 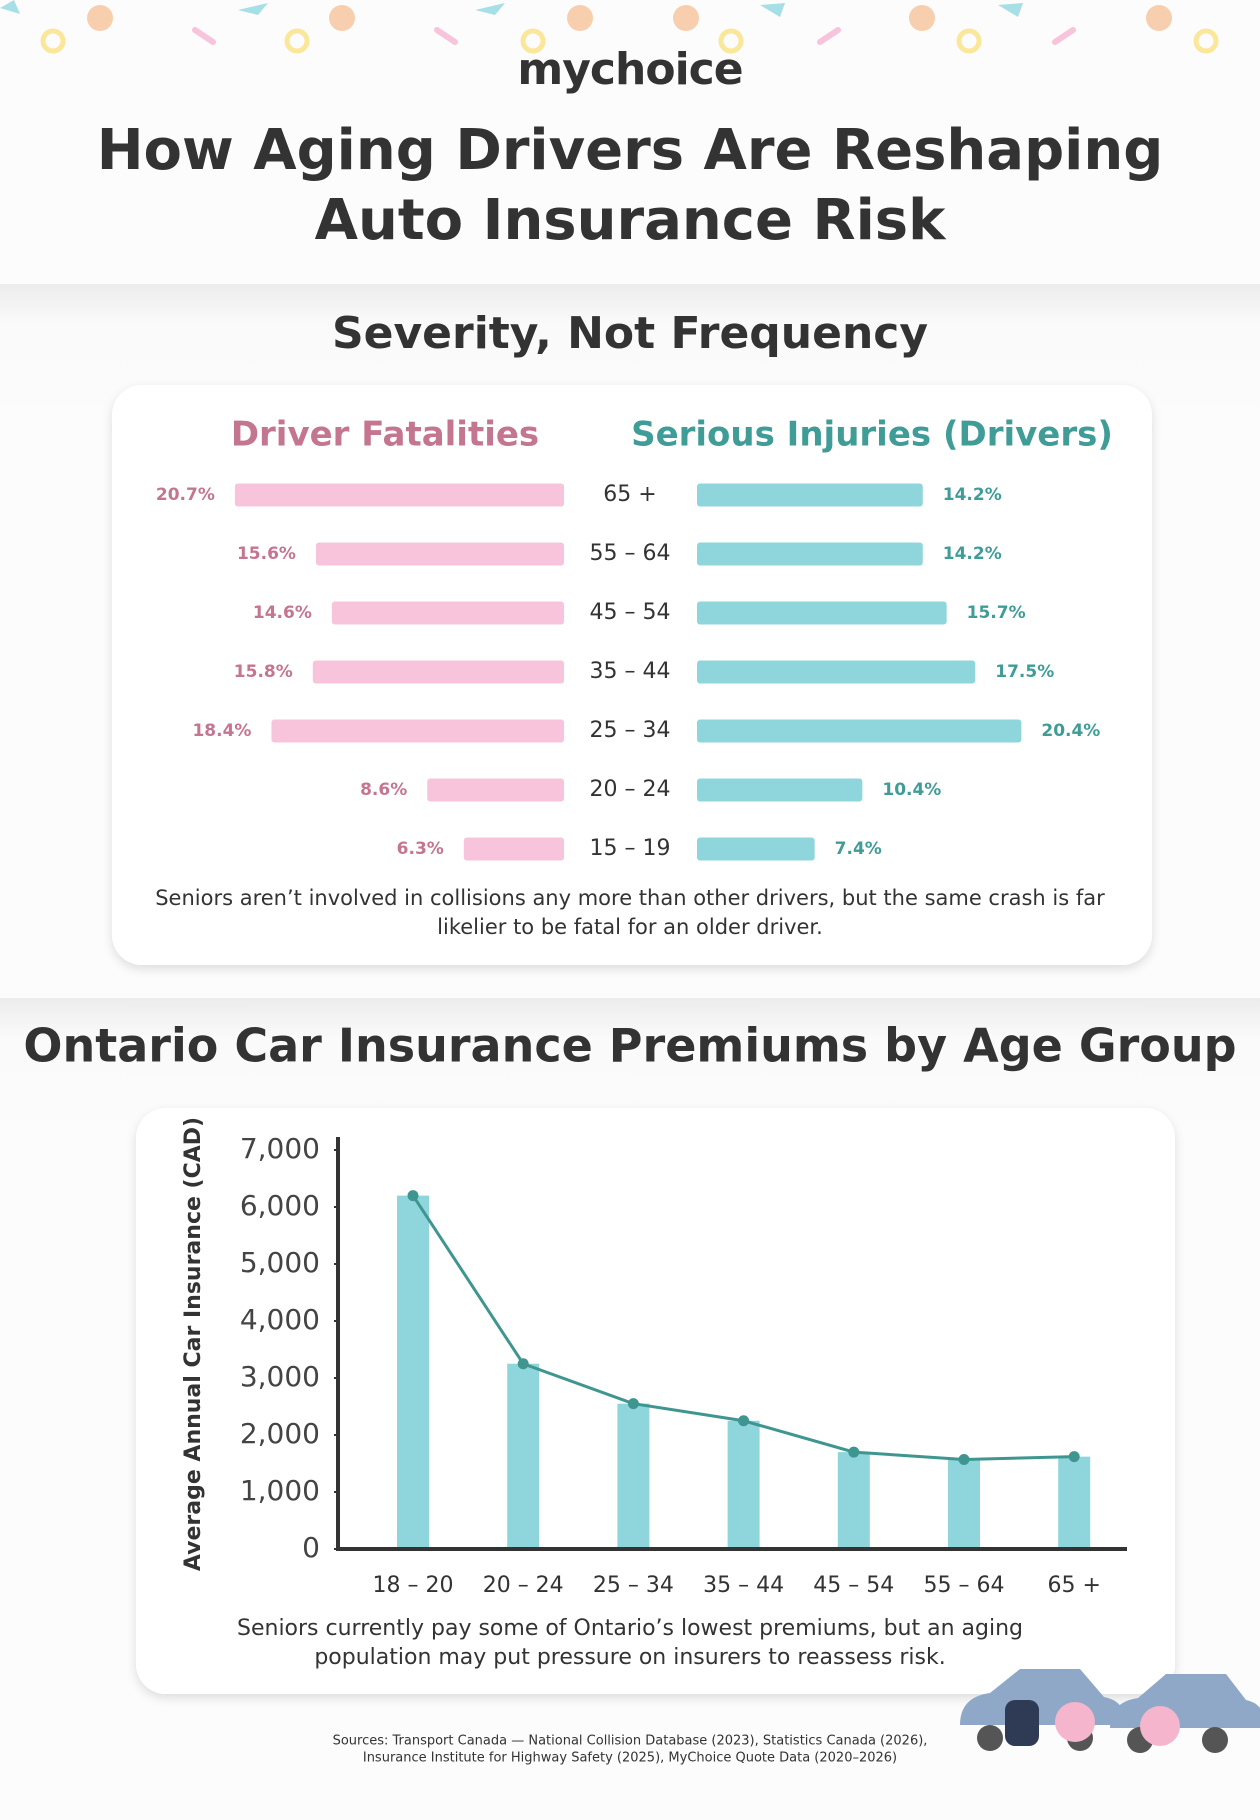 What do you see at coordinates (996, 613) in the screenshot?
I see `value-label: 15.7%` at bounding box center [996, 613].